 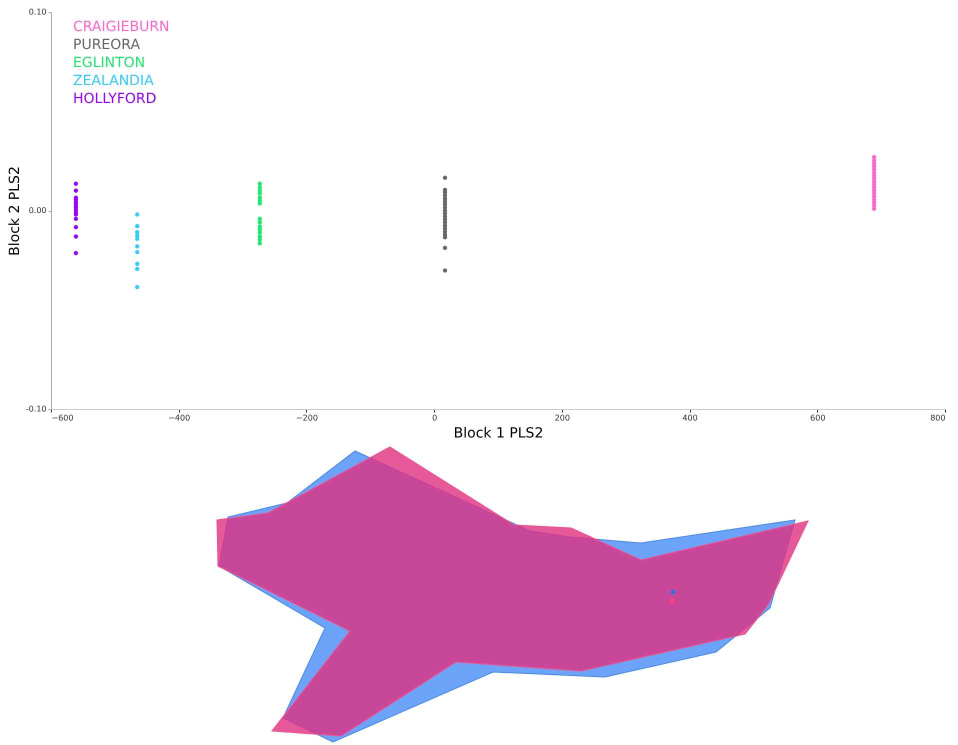 I want to click on x-tick-label: 800, so click(x=938, y=418).